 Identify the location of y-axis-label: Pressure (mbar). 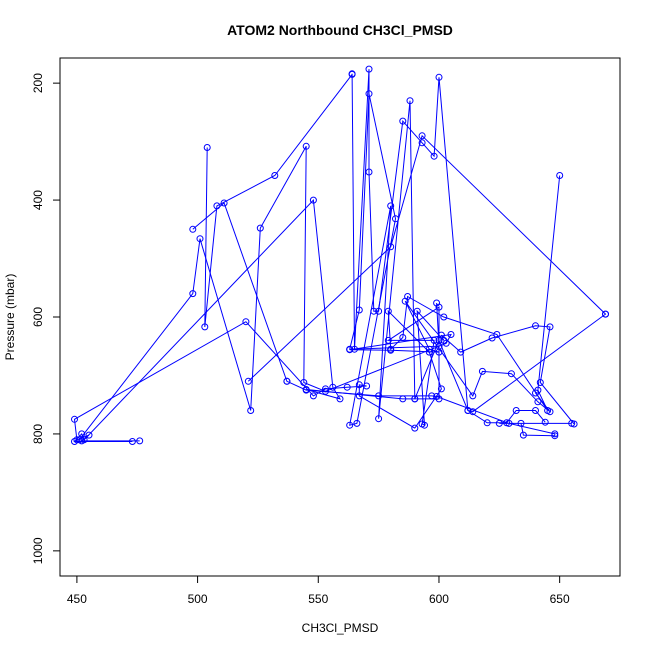
(10, 317).